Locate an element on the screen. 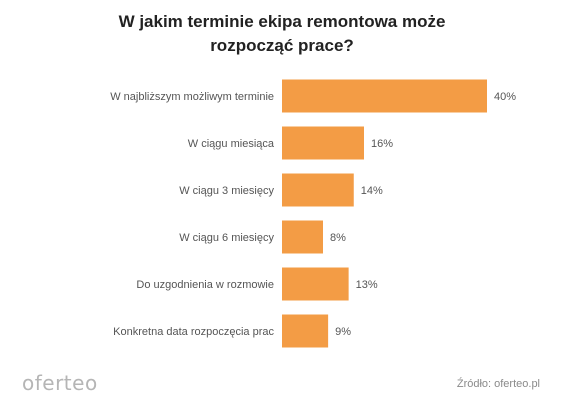 This screenshot has height=412, width=564. source-note: Źródło: oferteo.pl is located at coordinates (498, 384).